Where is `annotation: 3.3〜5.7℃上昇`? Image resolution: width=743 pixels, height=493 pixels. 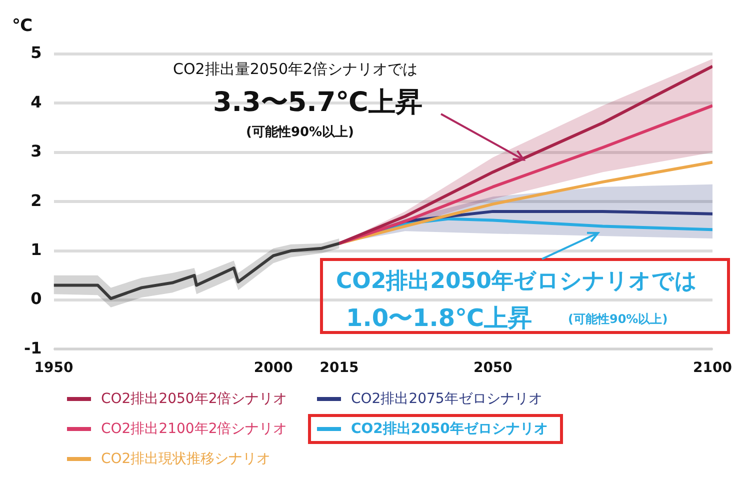
annotation: 3.3〜5.7℃上昇 is located at coordinates (317, 103).